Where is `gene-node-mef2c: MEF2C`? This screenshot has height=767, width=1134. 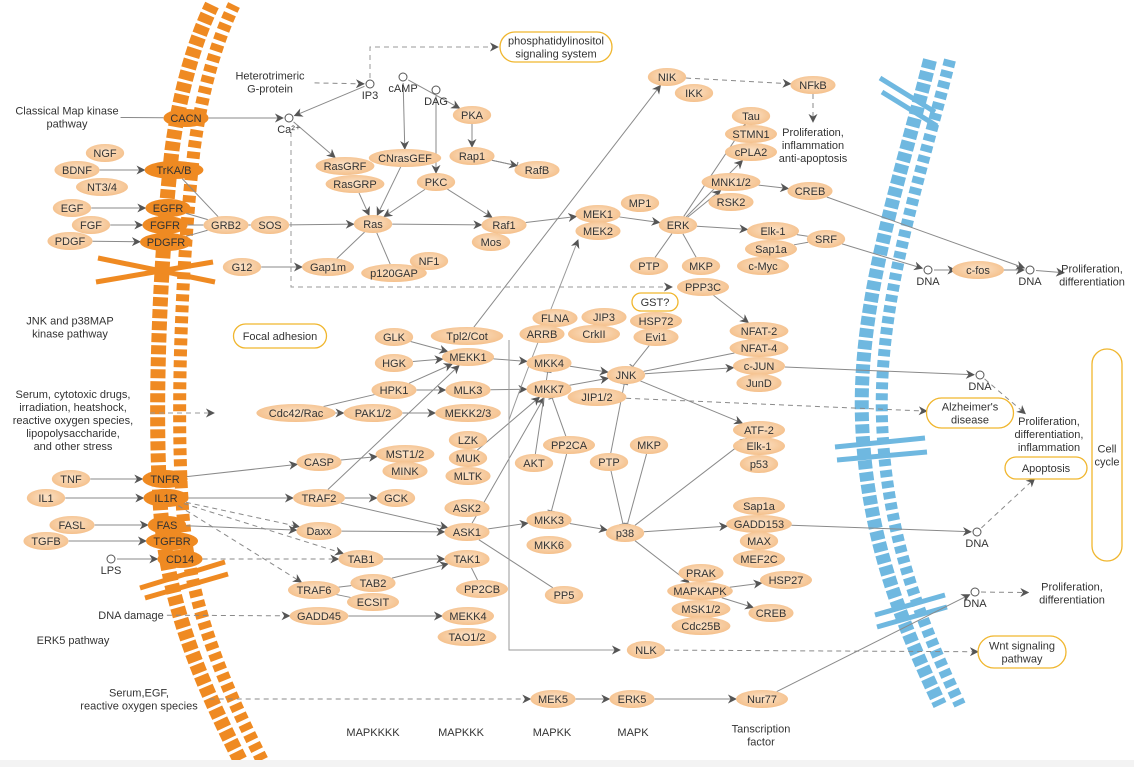
gene-node-mef2c: MEF2C is located at coordinates (759, 559).